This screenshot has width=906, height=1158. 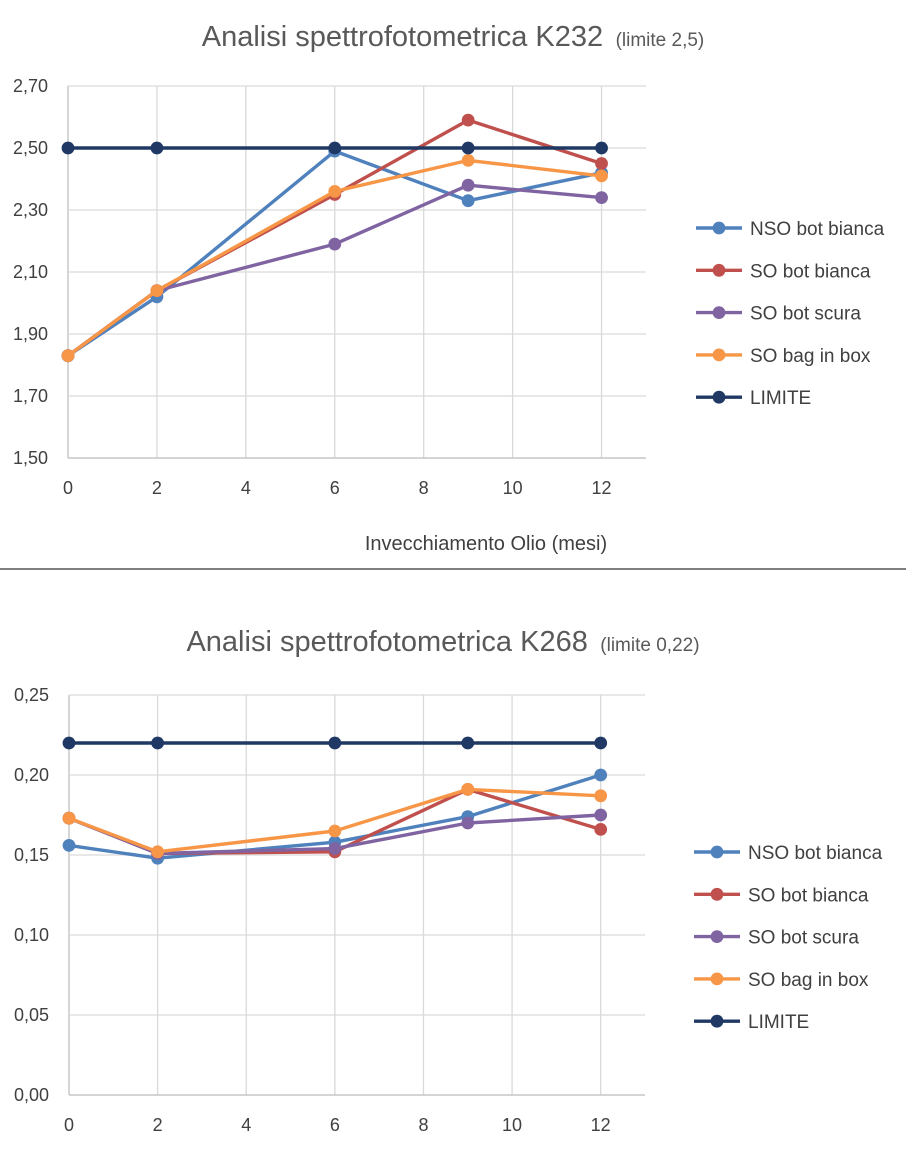 I want to click on chart-divider, so click(x=453, y=569).